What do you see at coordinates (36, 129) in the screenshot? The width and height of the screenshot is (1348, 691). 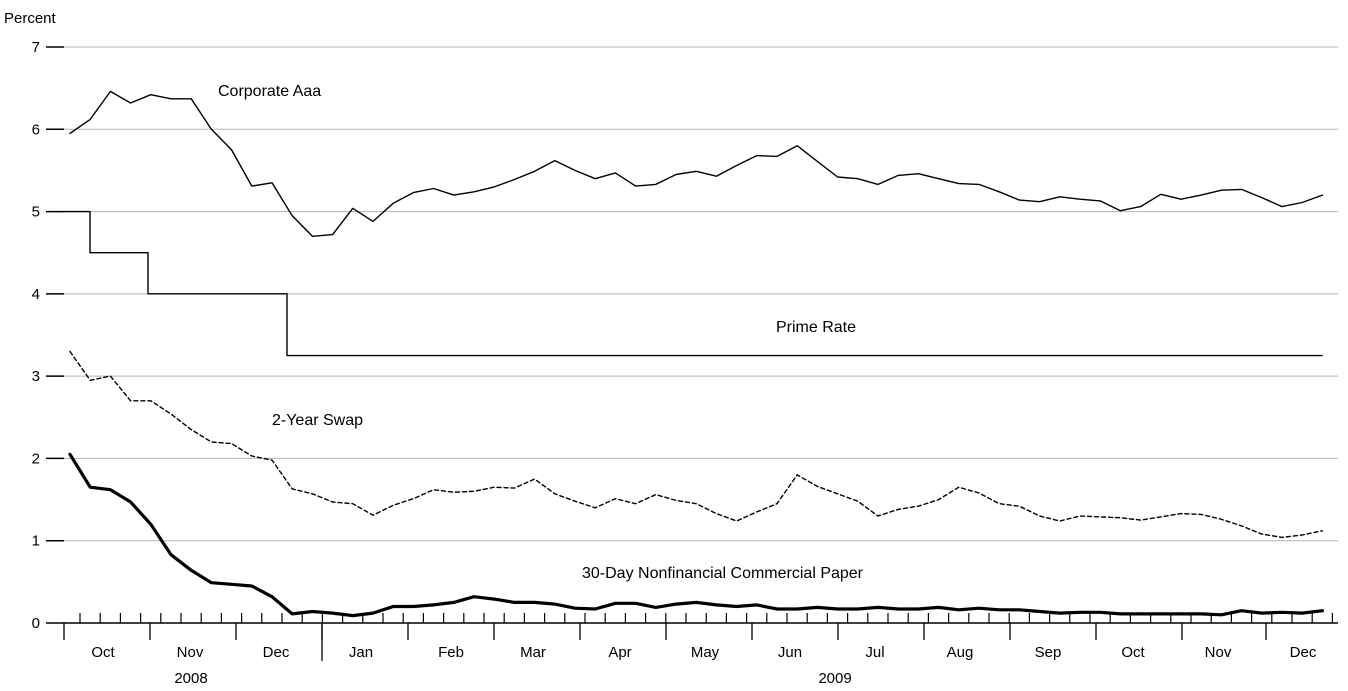 I see `y-tick-label-6: 6` at bounding box center [36, 129].